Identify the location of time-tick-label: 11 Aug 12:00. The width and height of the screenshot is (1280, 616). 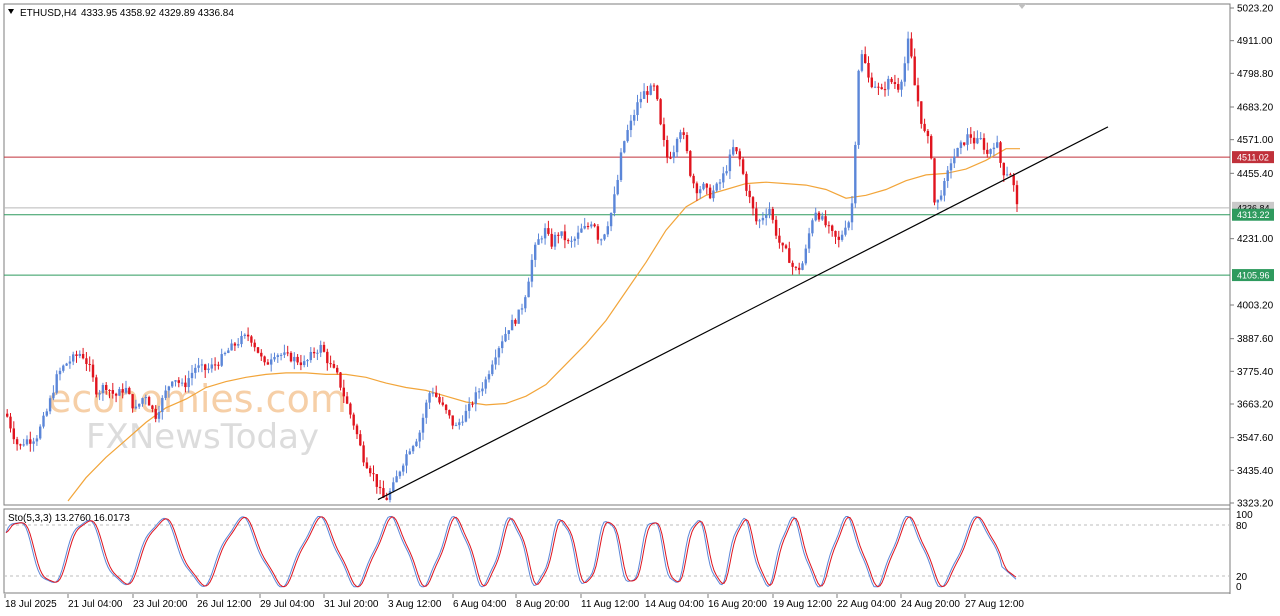
(610, 604).